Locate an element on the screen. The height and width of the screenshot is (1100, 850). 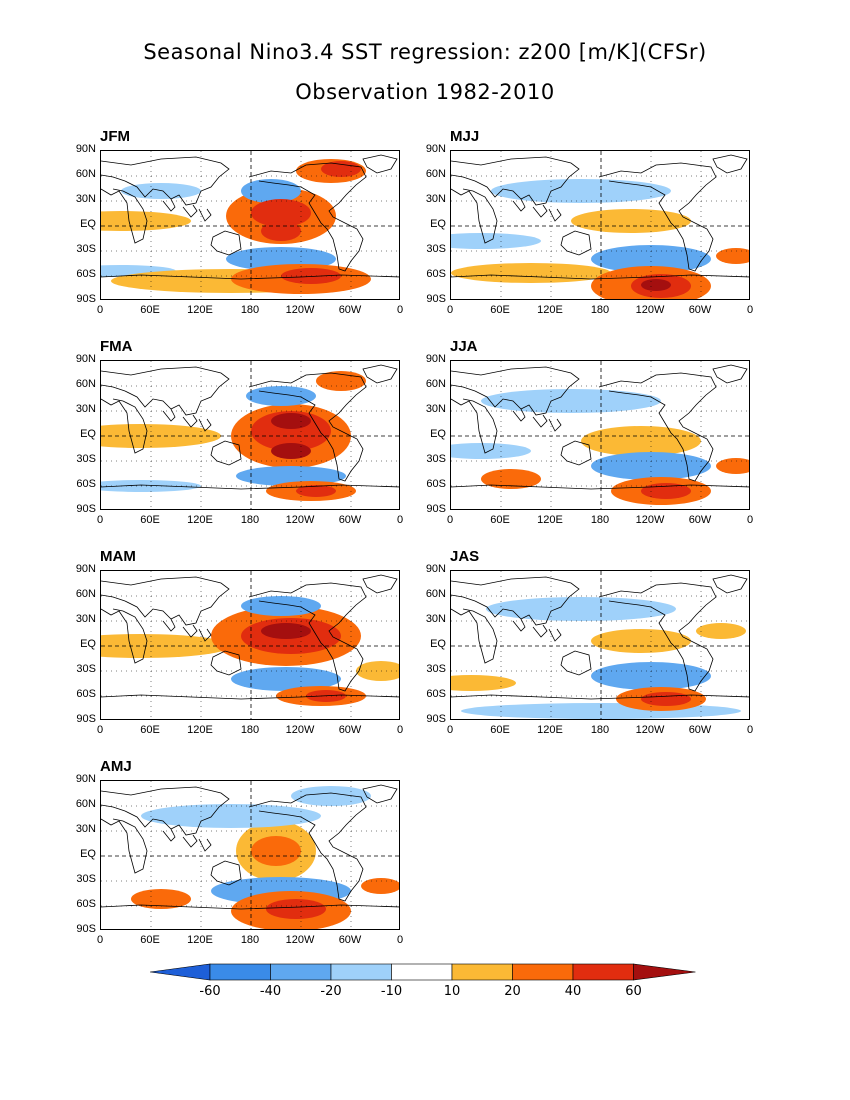
colorbar-extend-low is located at coordinates (180, 972).